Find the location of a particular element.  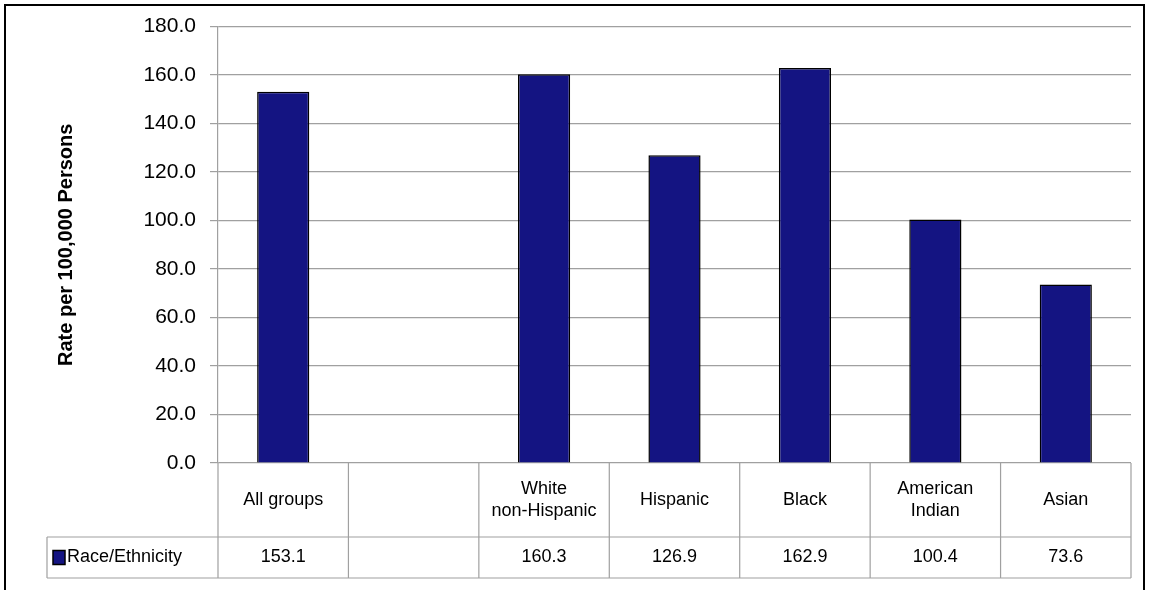

y-axis-title: Rate per 100,000 Persons is located at coordinates (64, 244).